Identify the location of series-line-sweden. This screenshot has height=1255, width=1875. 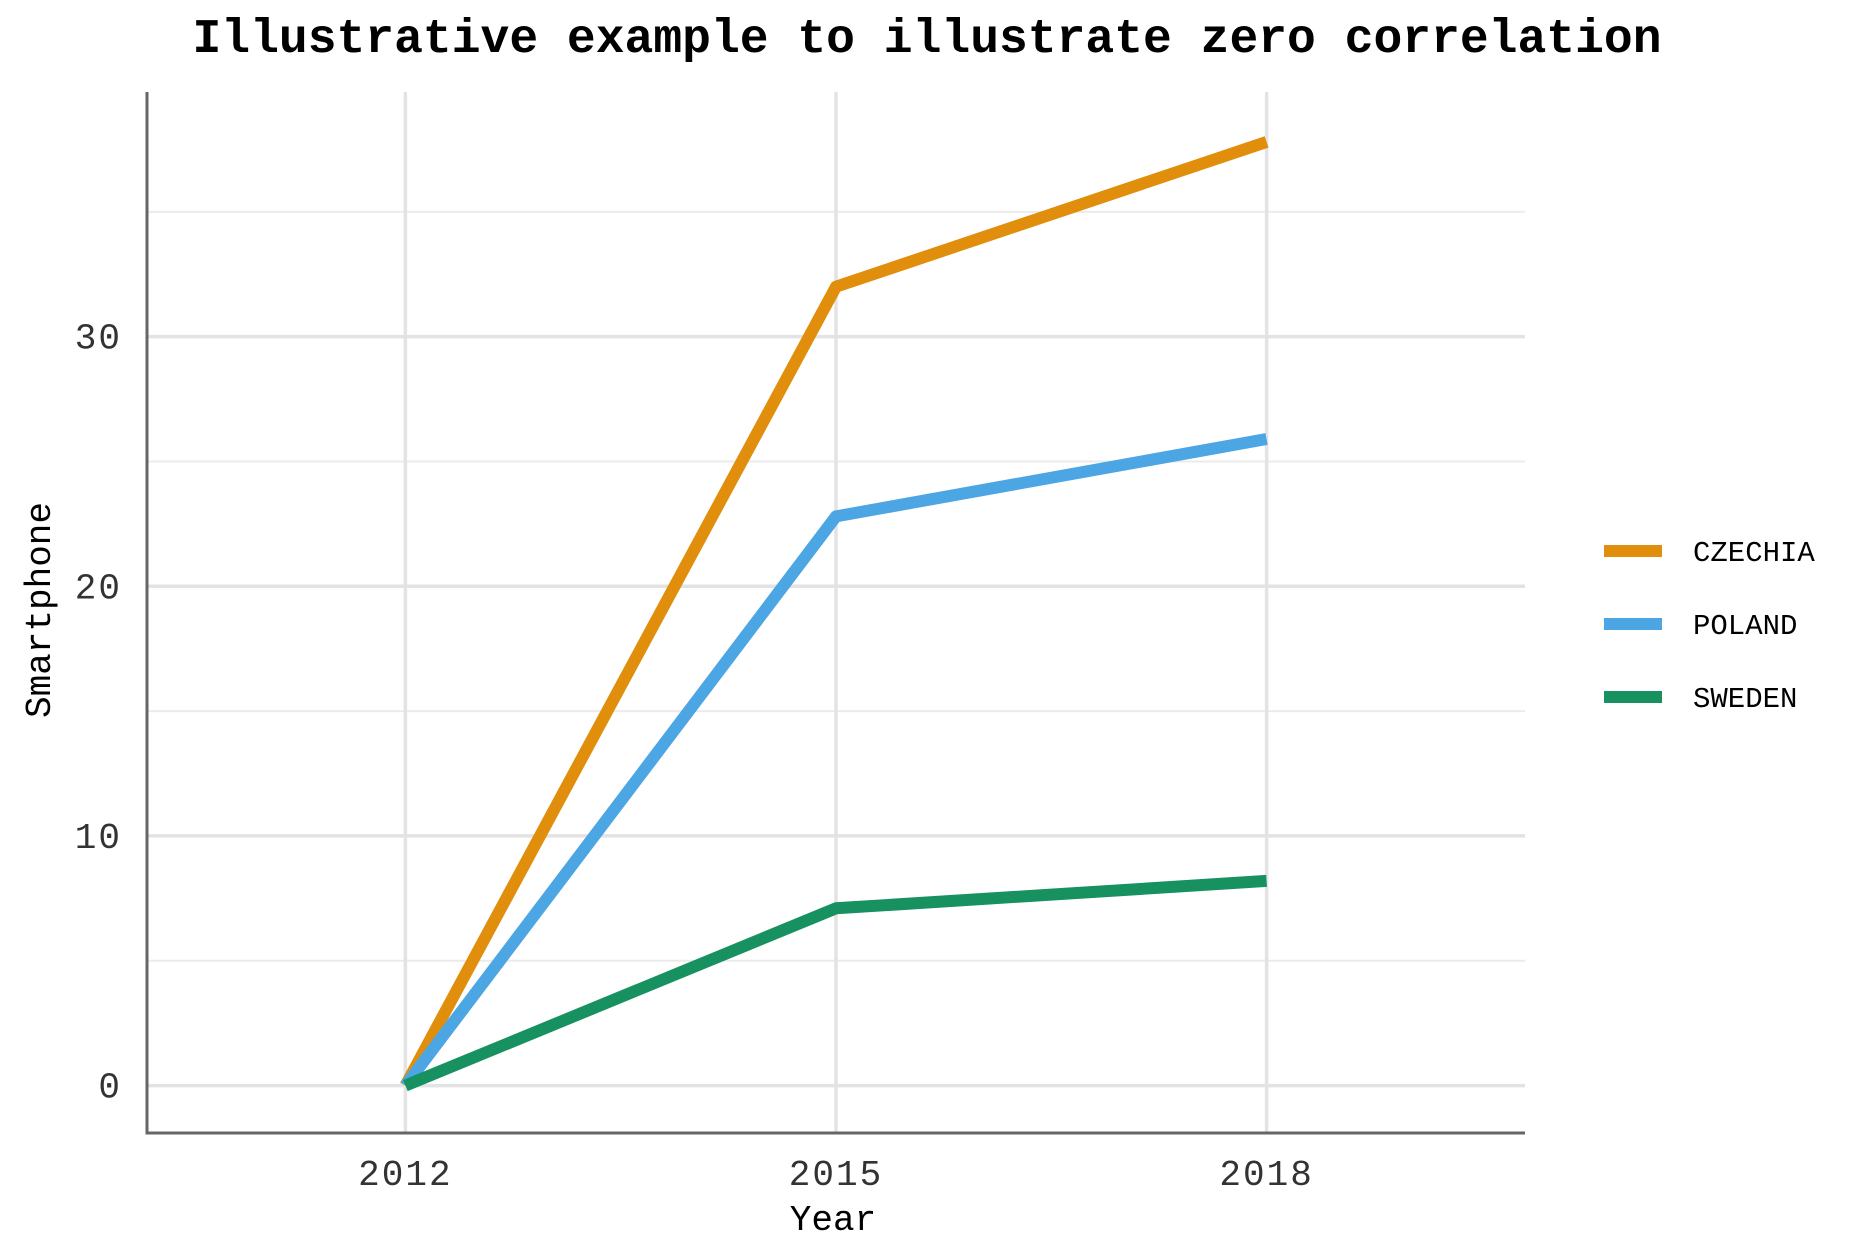
(835, 983).